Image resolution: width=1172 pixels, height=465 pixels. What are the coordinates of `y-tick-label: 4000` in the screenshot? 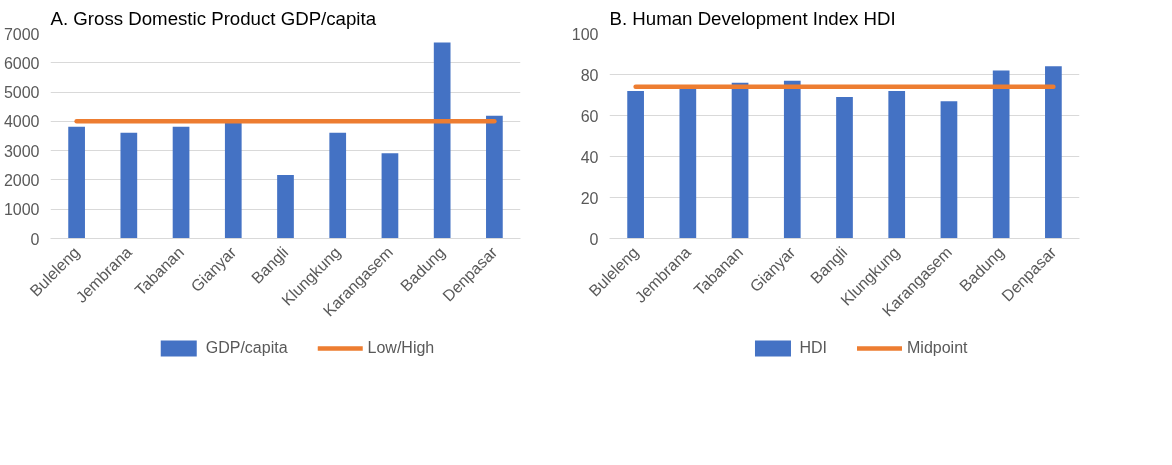 It's located at (21, 122).